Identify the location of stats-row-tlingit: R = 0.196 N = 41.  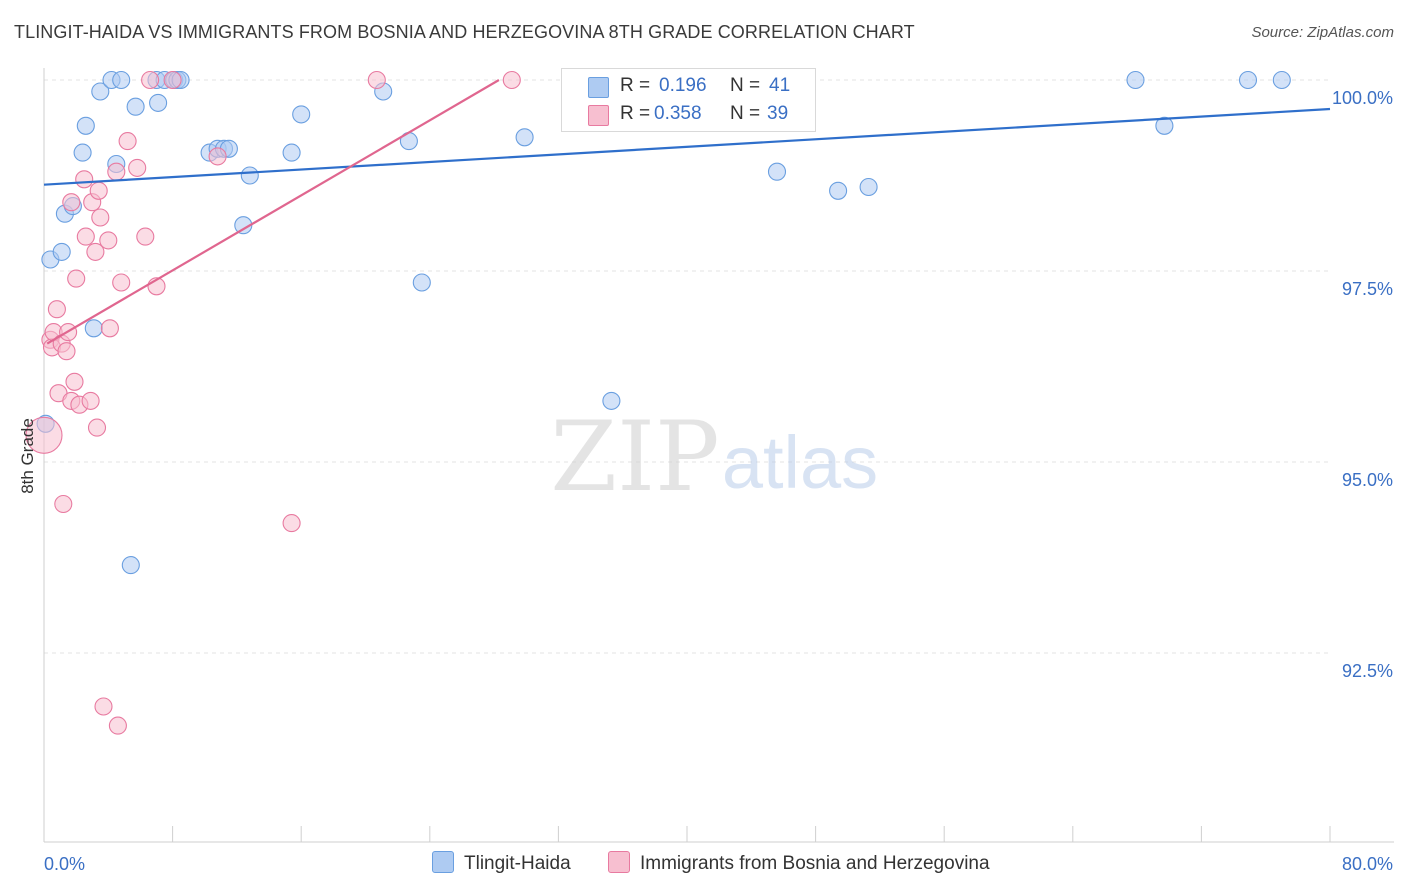
(688, 87).